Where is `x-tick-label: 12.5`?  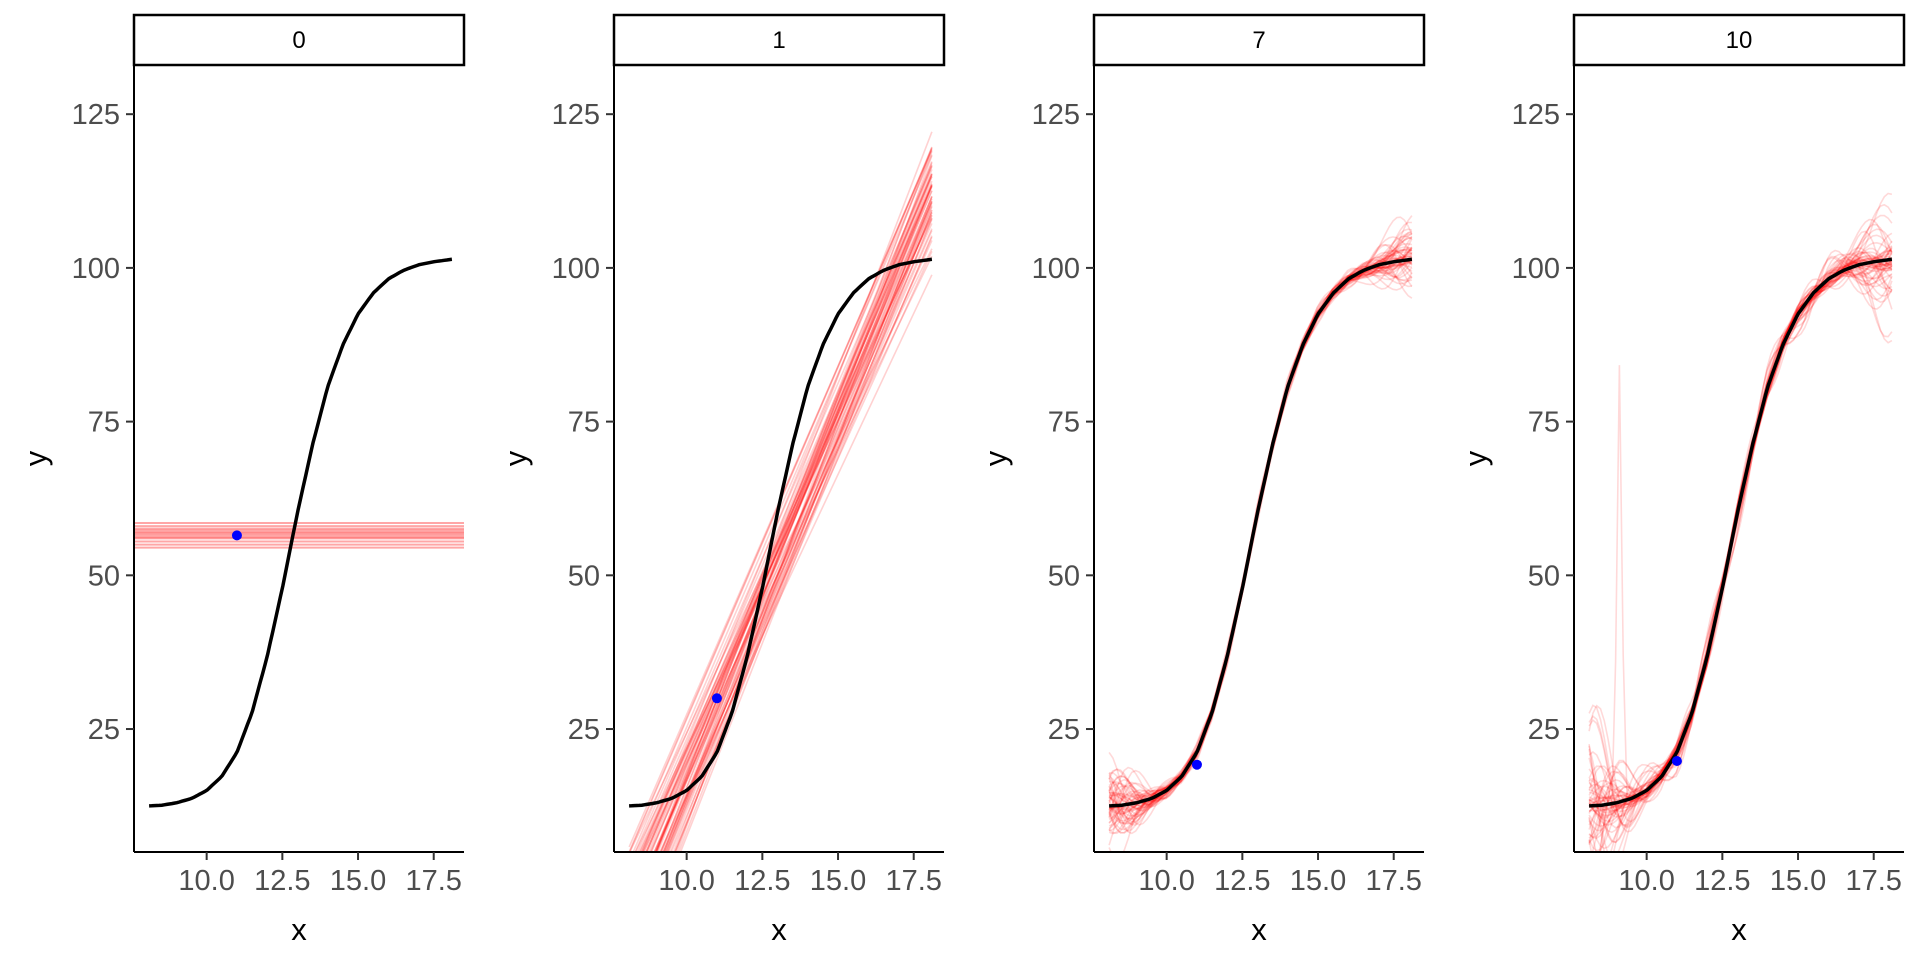
x-tick-label: 12.5 is located at coordinates (762, 881).